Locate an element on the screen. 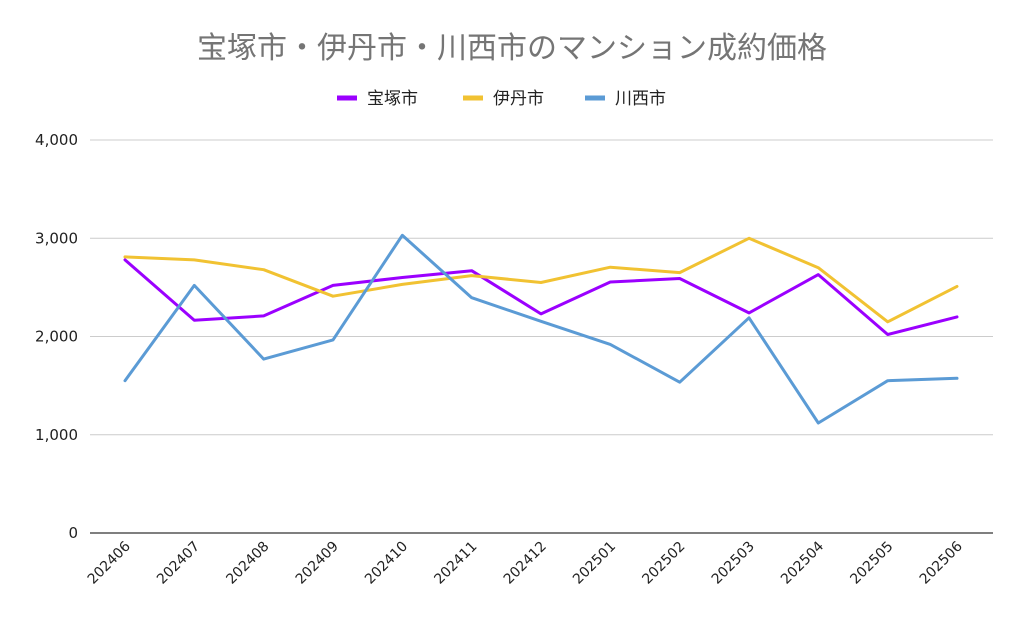 This screenshot has width=1024, height=628. y-tick-label: 1,000 is located at coordinates (56, 435).